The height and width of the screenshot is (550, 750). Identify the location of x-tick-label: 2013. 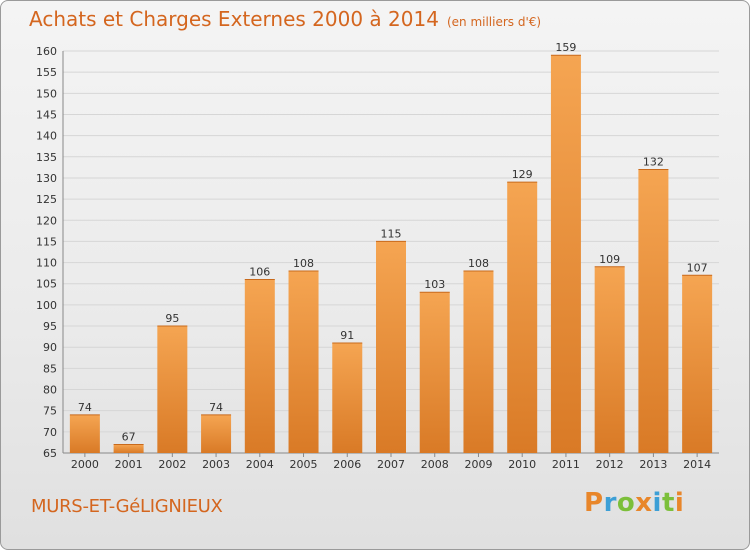
(653, 464).